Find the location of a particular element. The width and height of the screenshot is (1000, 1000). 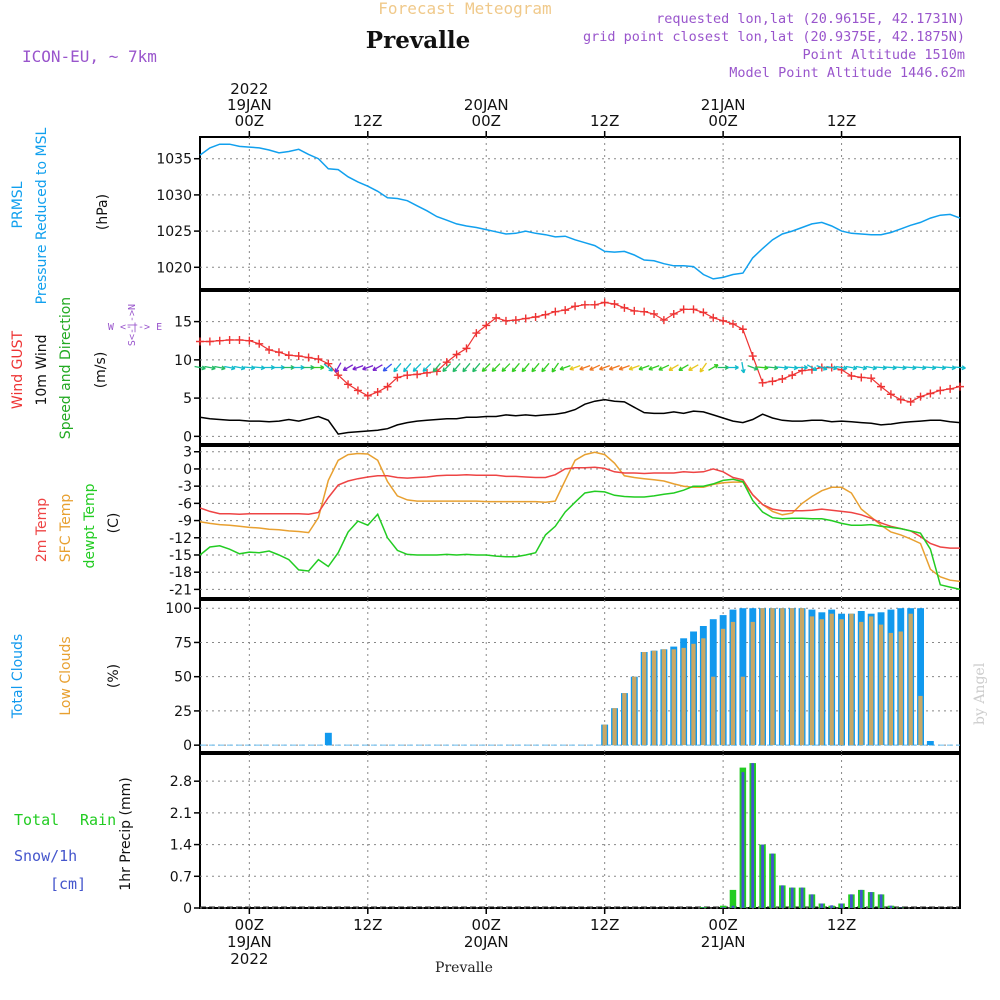

clouds-tick-label: 25 is located at coordinates (183, 712).